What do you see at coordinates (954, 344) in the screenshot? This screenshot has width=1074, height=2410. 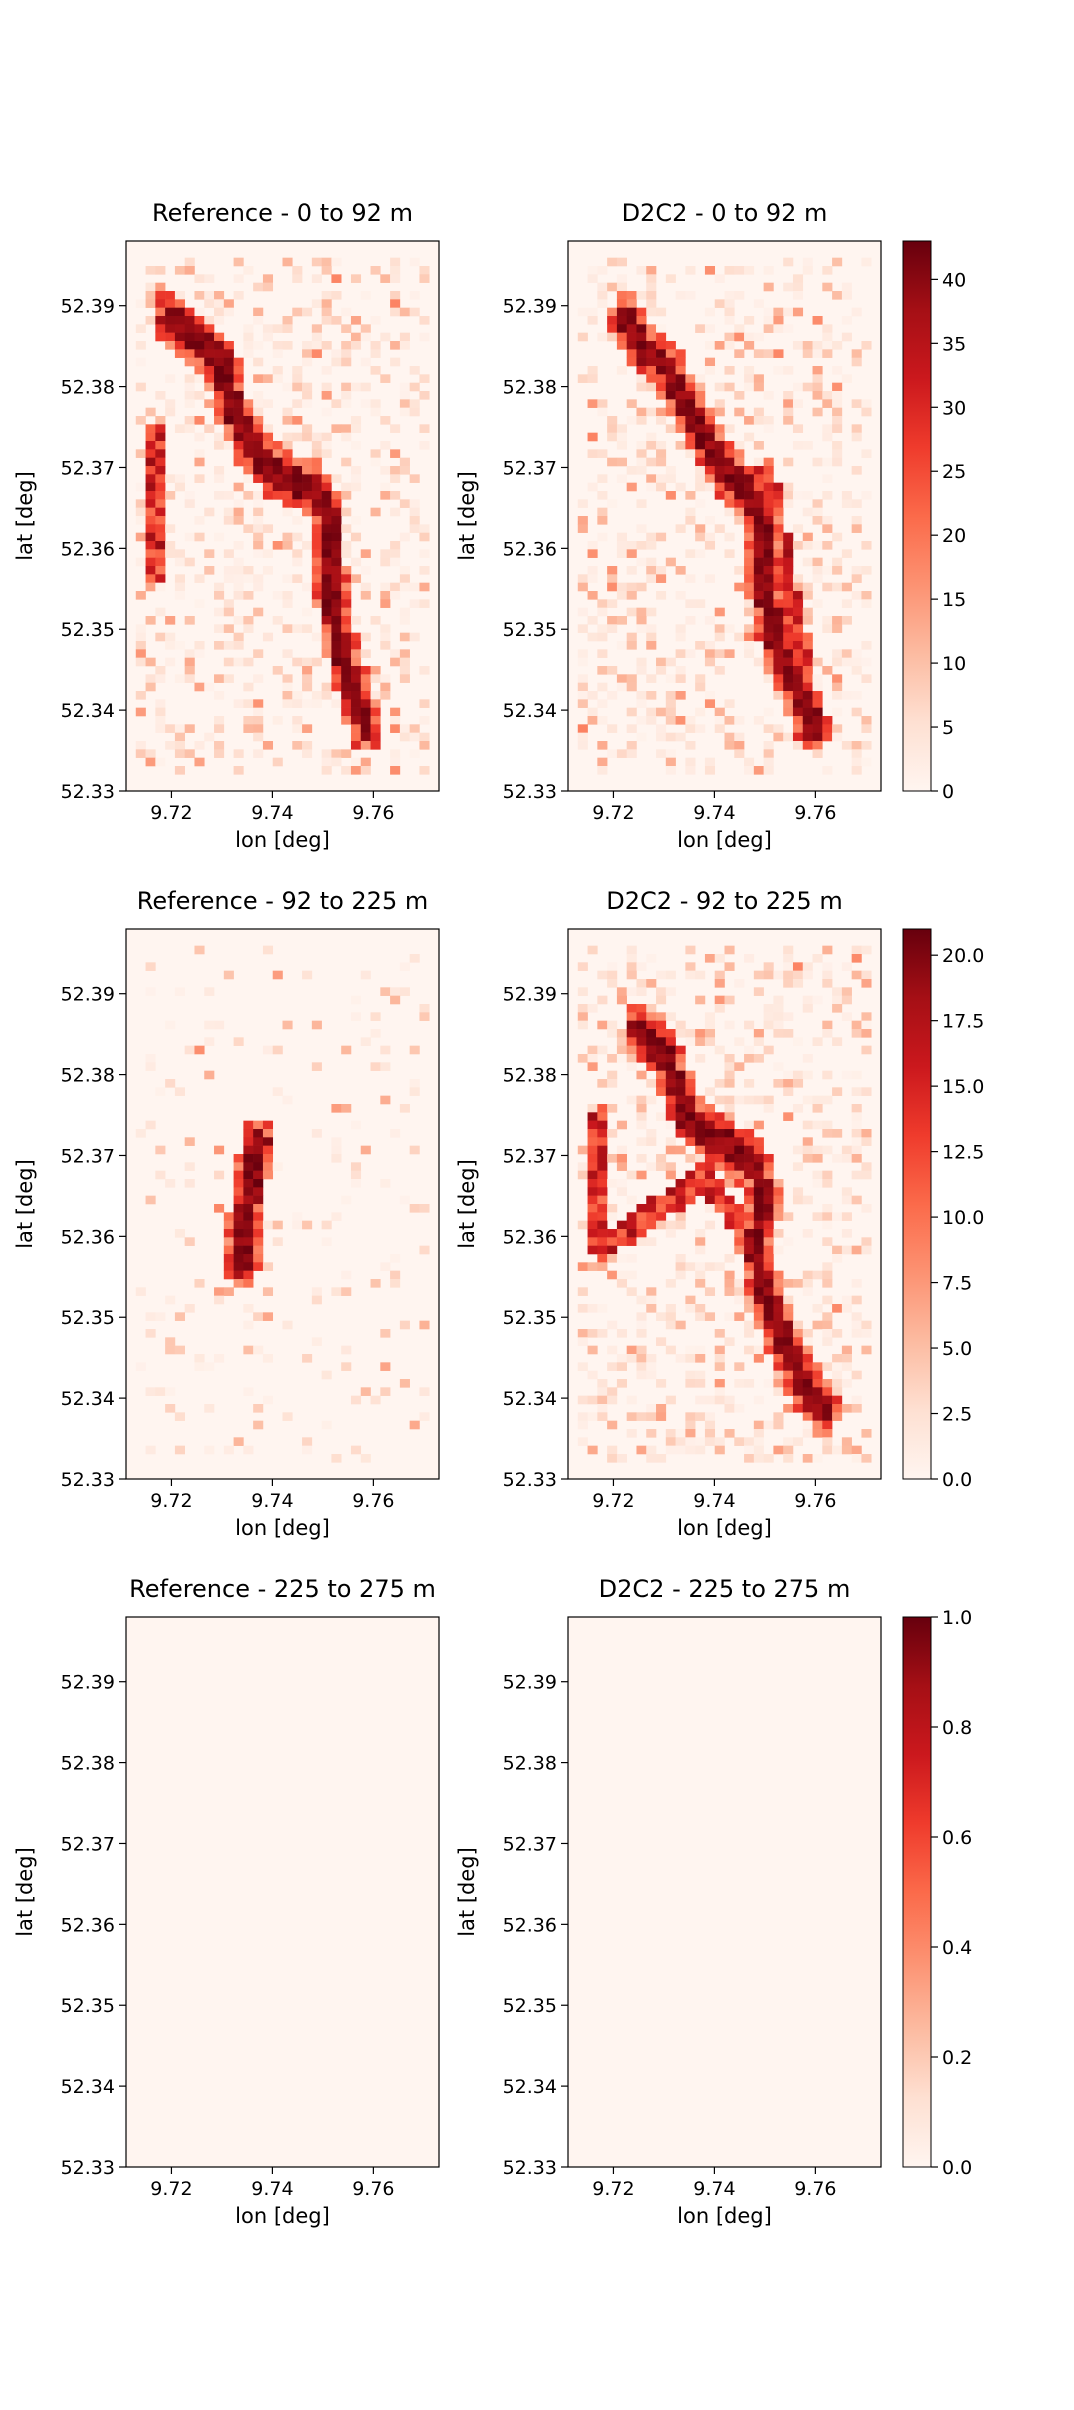 I see `colorbar-tick-label: 35` at bounding box center [954, 344].